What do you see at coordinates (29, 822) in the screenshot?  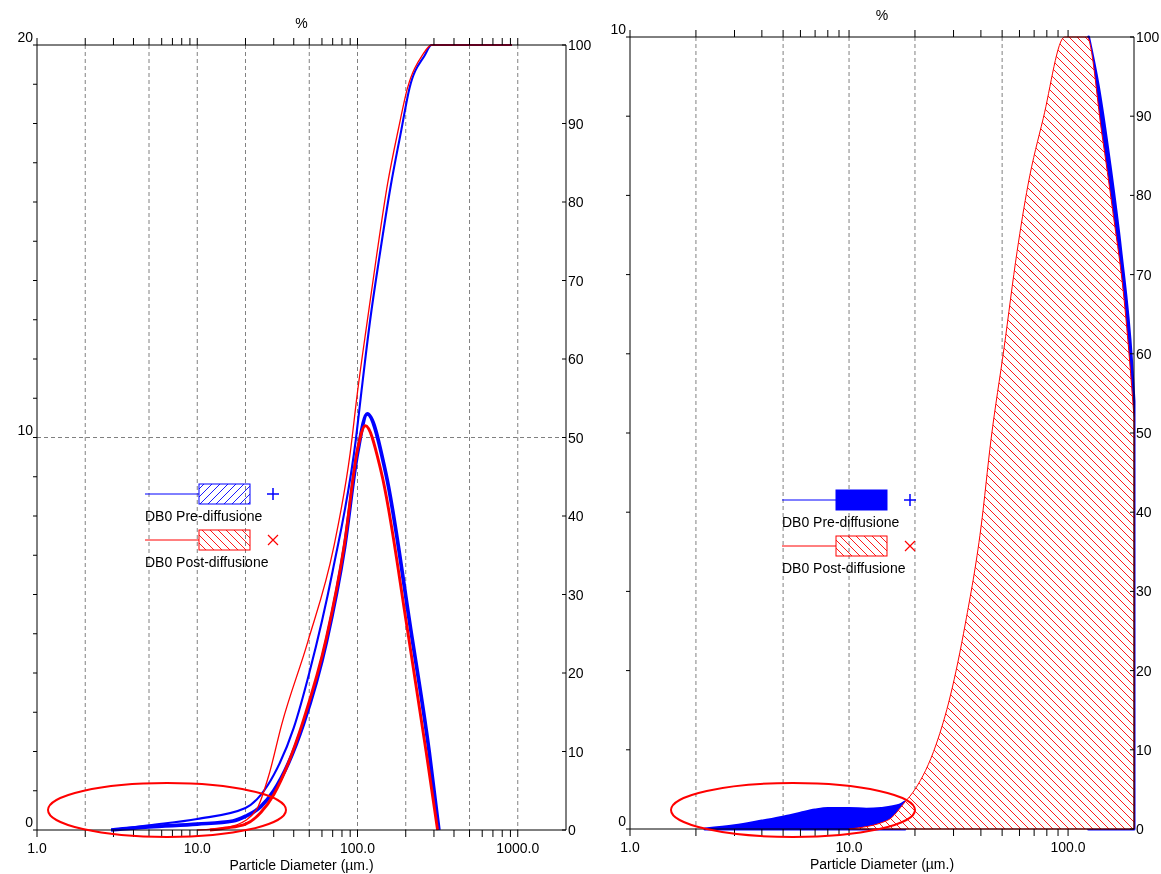 I see `y-tick-label: 0` at bounding box center [29, 822].